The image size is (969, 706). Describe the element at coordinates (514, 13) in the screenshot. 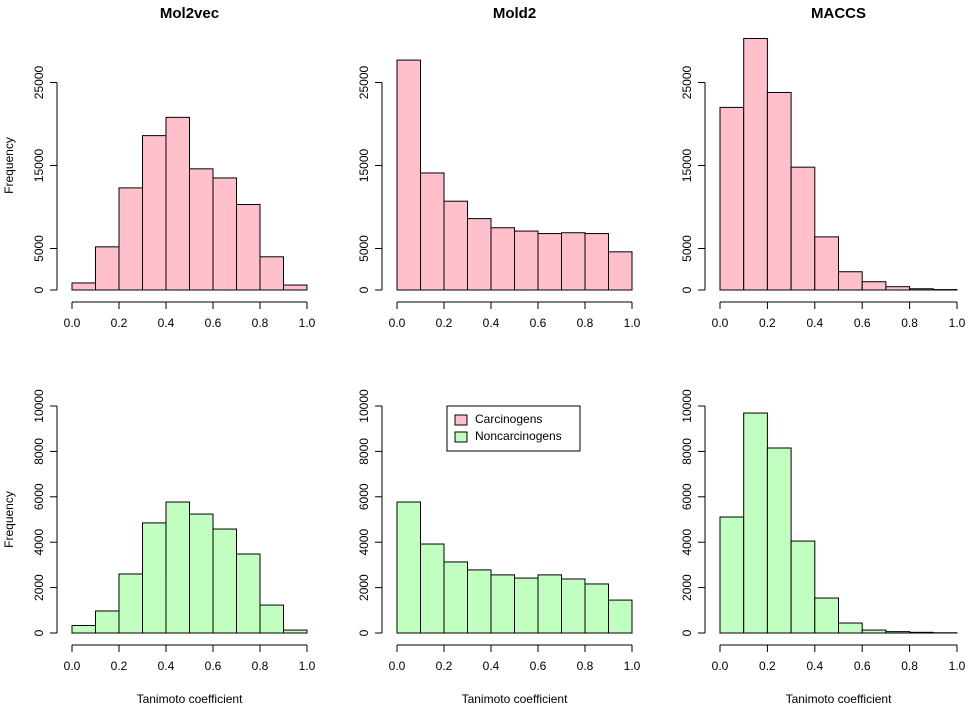

I see `chart-title: Mold2` at that location.